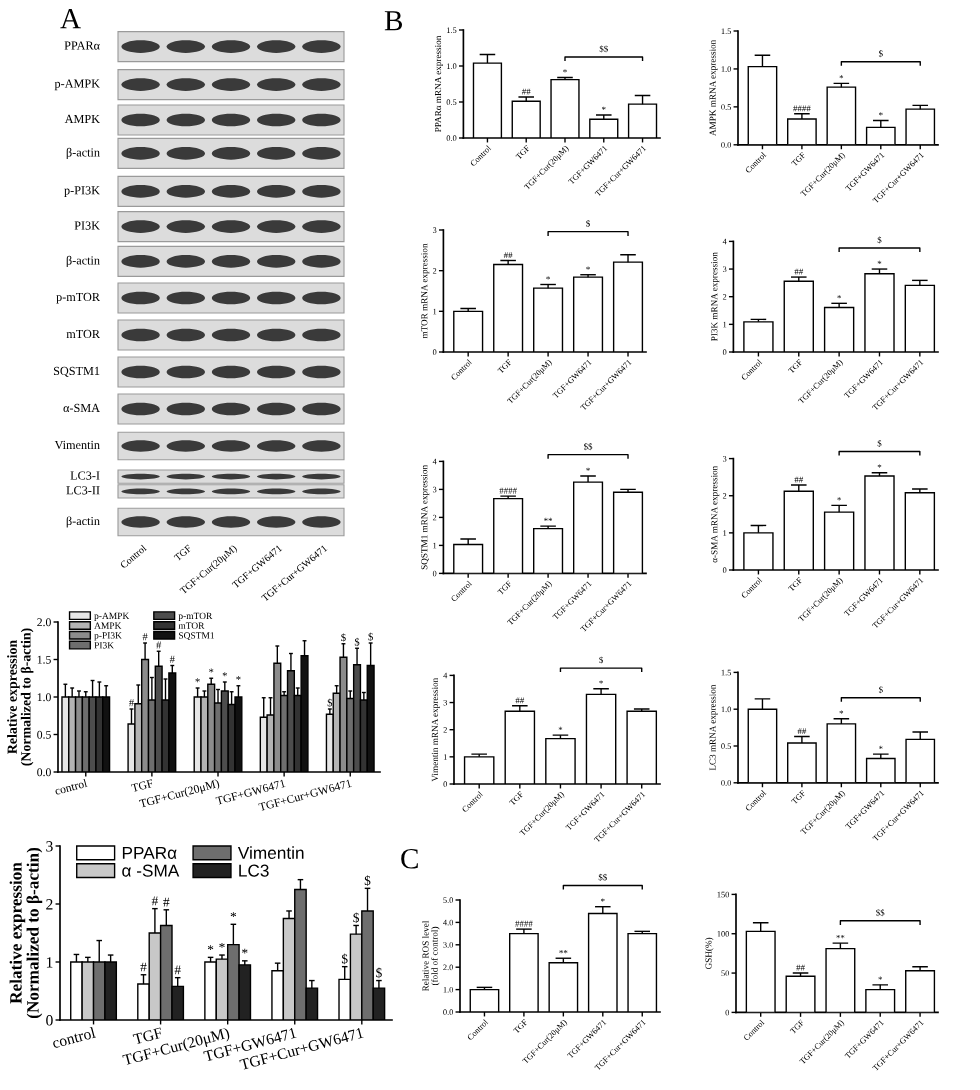  I want to click on chart-title: C, so click(409, 858).